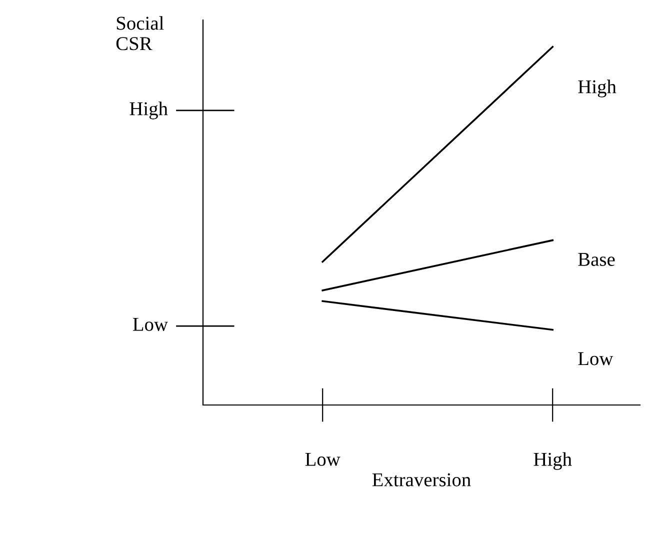 Image resolution: width=655 pixels, height=544 pixels. I want to click on y-axis-title: Social CSR, so click(140, 33).